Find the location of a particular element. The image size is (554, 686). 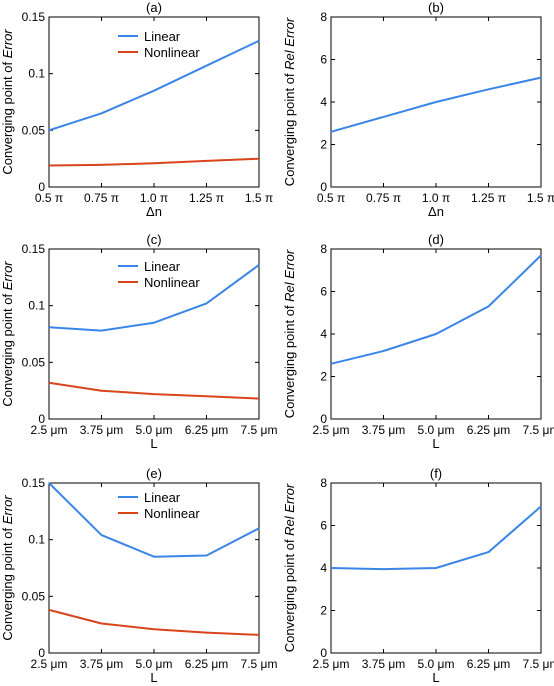

panel-label: (c) is located at coordinates (153, 239).